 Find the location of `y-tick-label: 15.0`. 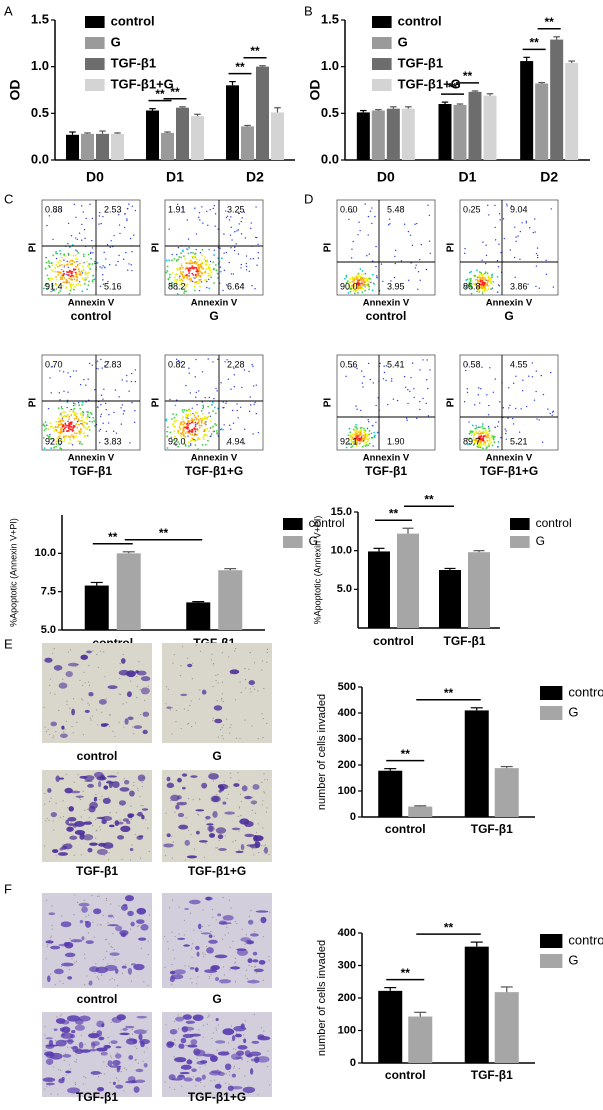

y-tick-label: 15.0 is located at coordinates (341, 512).